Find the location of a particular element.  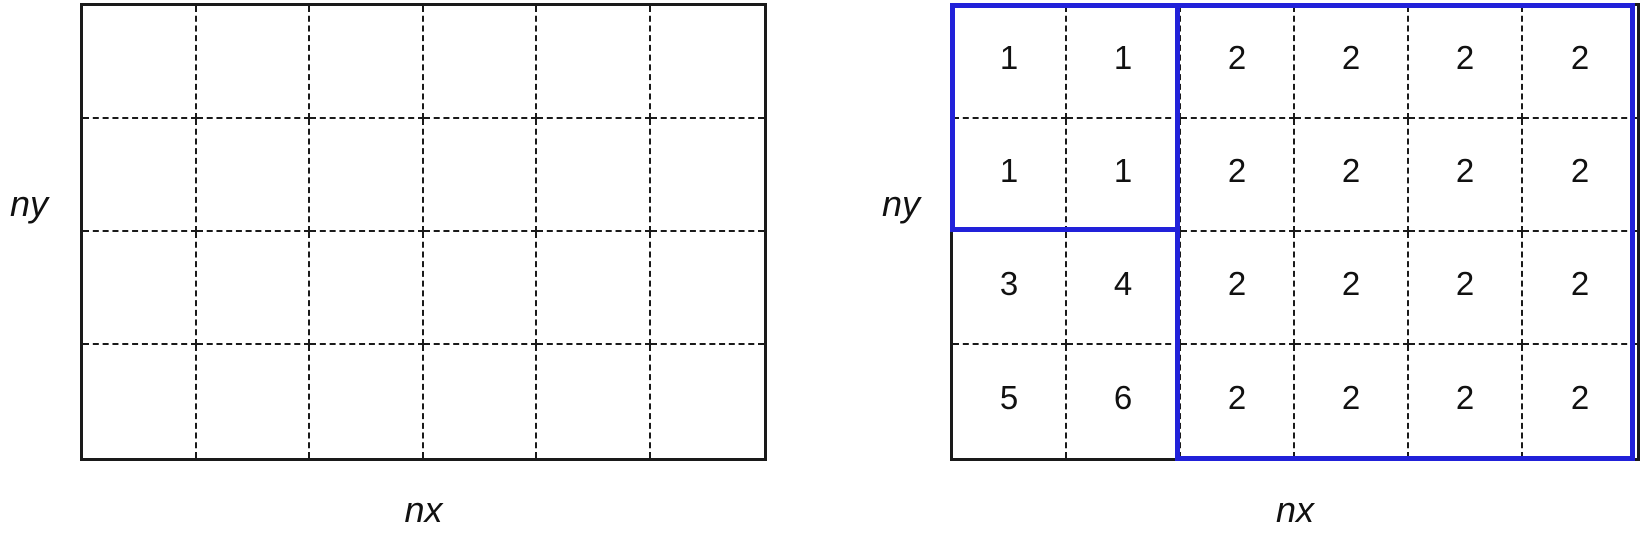

grid-cell: 6 is located at coordinates (1124, 401).